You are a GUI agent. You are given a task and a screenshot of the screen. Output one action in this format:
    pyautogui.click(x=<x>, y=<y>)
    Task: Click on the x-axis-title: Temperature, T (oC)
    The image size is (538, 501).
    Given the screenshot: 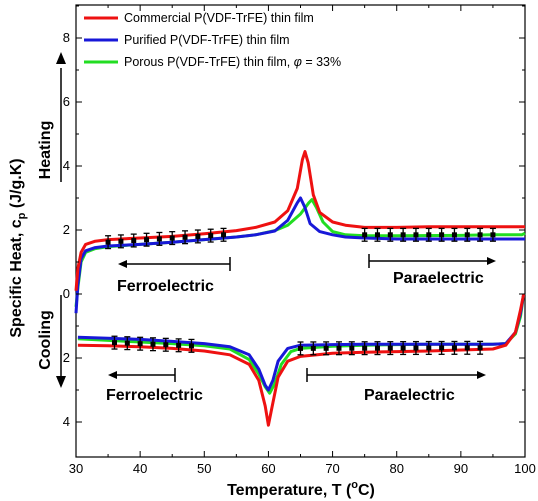 What is the action you would take?
    pyautogui.click(x=301, y=489)
    